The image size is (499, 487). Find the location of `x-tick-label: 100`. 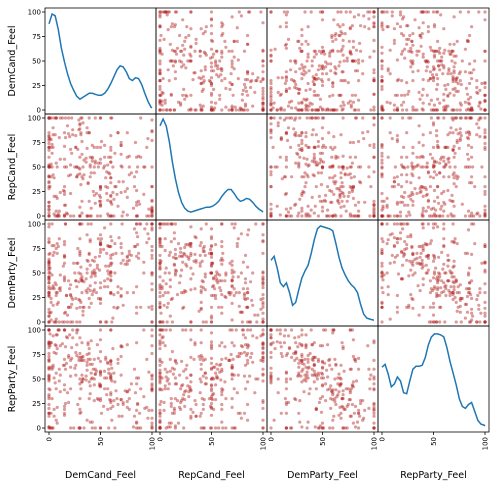

x-tick-label: 100 is located at coordinates (486, 443).